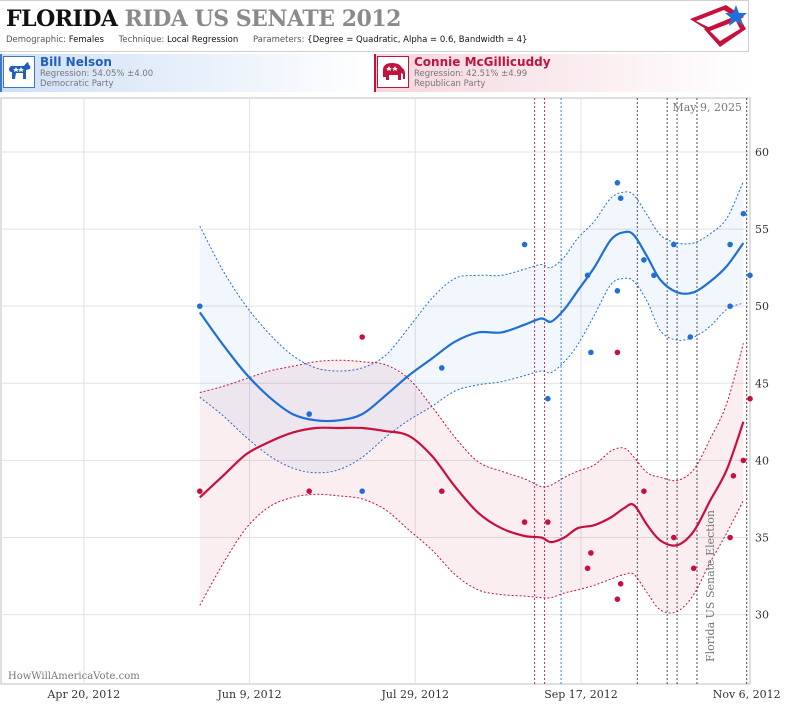 The height and width of the screenshot is (704, 789). I want to click on trend-line-rep, so click(472, 484).